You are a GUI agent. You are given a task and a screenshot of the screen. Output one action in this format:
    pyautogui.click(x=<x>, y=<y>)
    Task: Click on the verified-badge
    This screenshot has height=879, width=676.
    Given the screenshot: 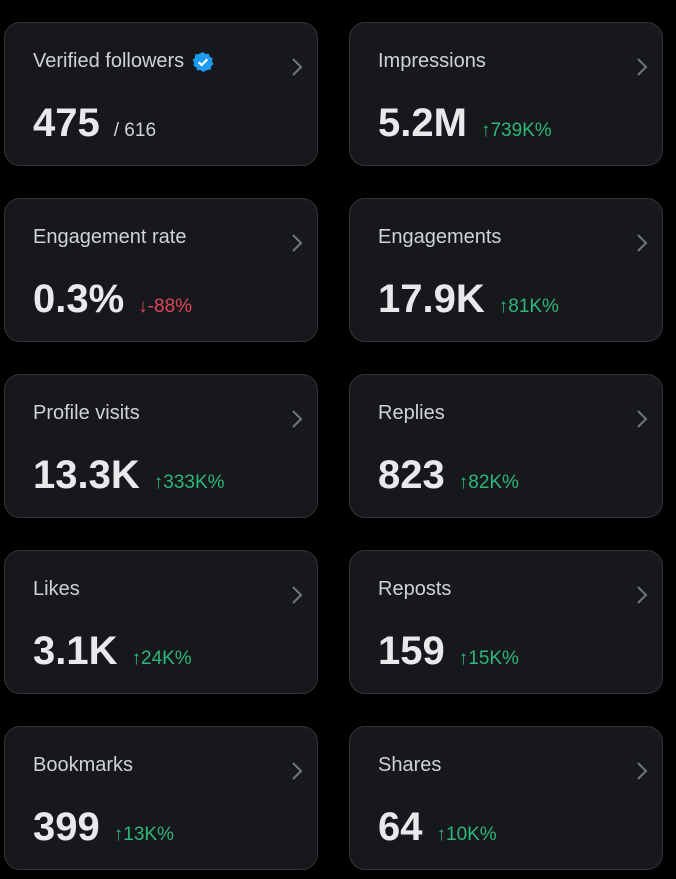 What is the action you would take?
    pyautogui.click(x=203, y=61)
    